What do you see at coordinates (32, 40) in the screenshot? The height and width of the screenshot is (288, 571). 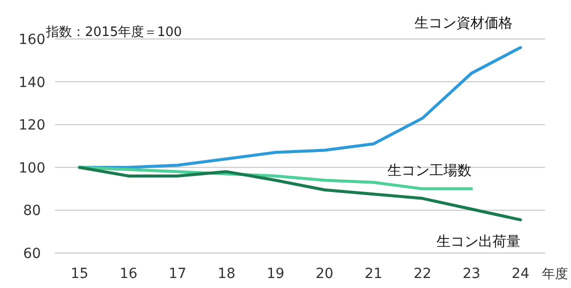 I see `y-tick-label: 160` at bounding box center [32, 40].